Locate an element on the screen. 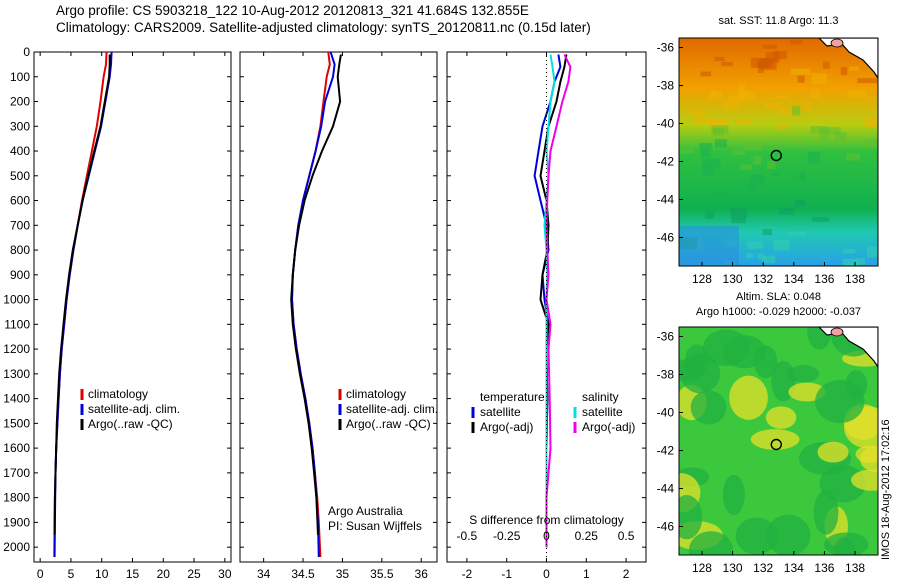 This screenshot has width=900, height=580. map-x-tick-label: 128 is located at coordinates (702, 279).